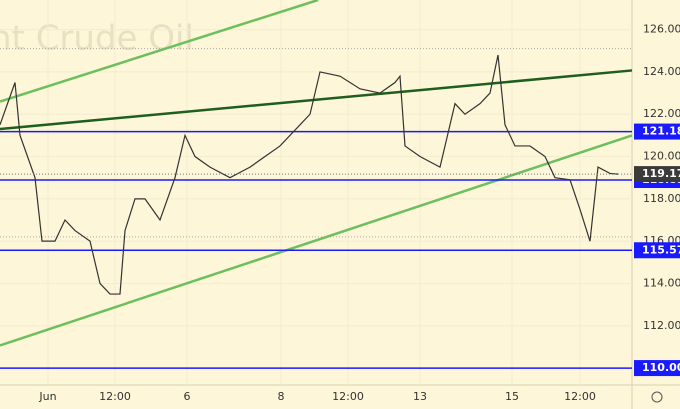 Image resolution: width=680 pixels, height=409 pixels. Describe the element at coordinates (512, 396) in the screenshot. I see `x-tick-label: 15` at that location.